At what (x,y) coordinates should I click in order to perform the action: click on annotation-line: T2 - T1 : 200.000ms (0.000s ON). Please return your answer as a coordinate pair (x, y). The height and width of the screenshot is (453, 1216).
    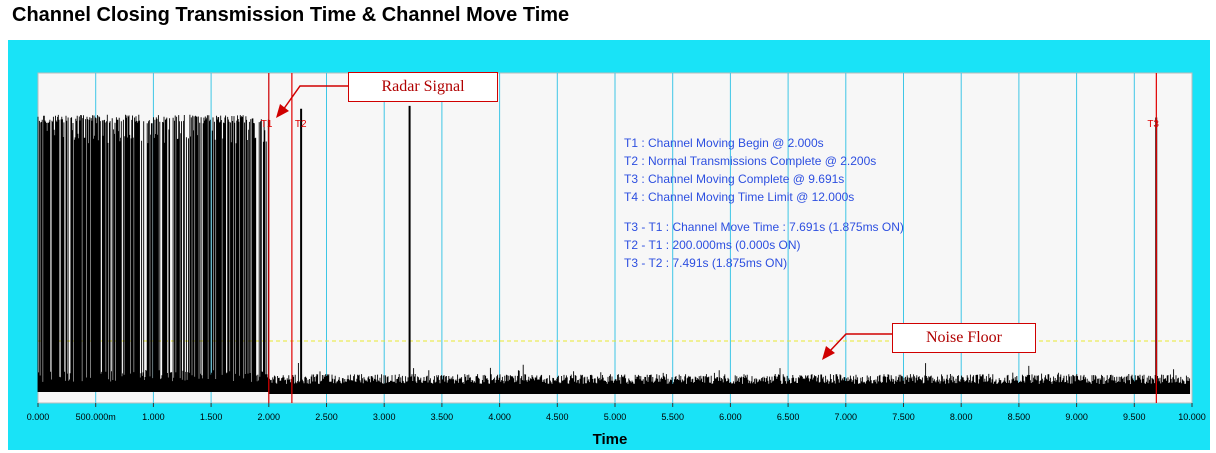
    Looking at the image, I should click on (712, 245).